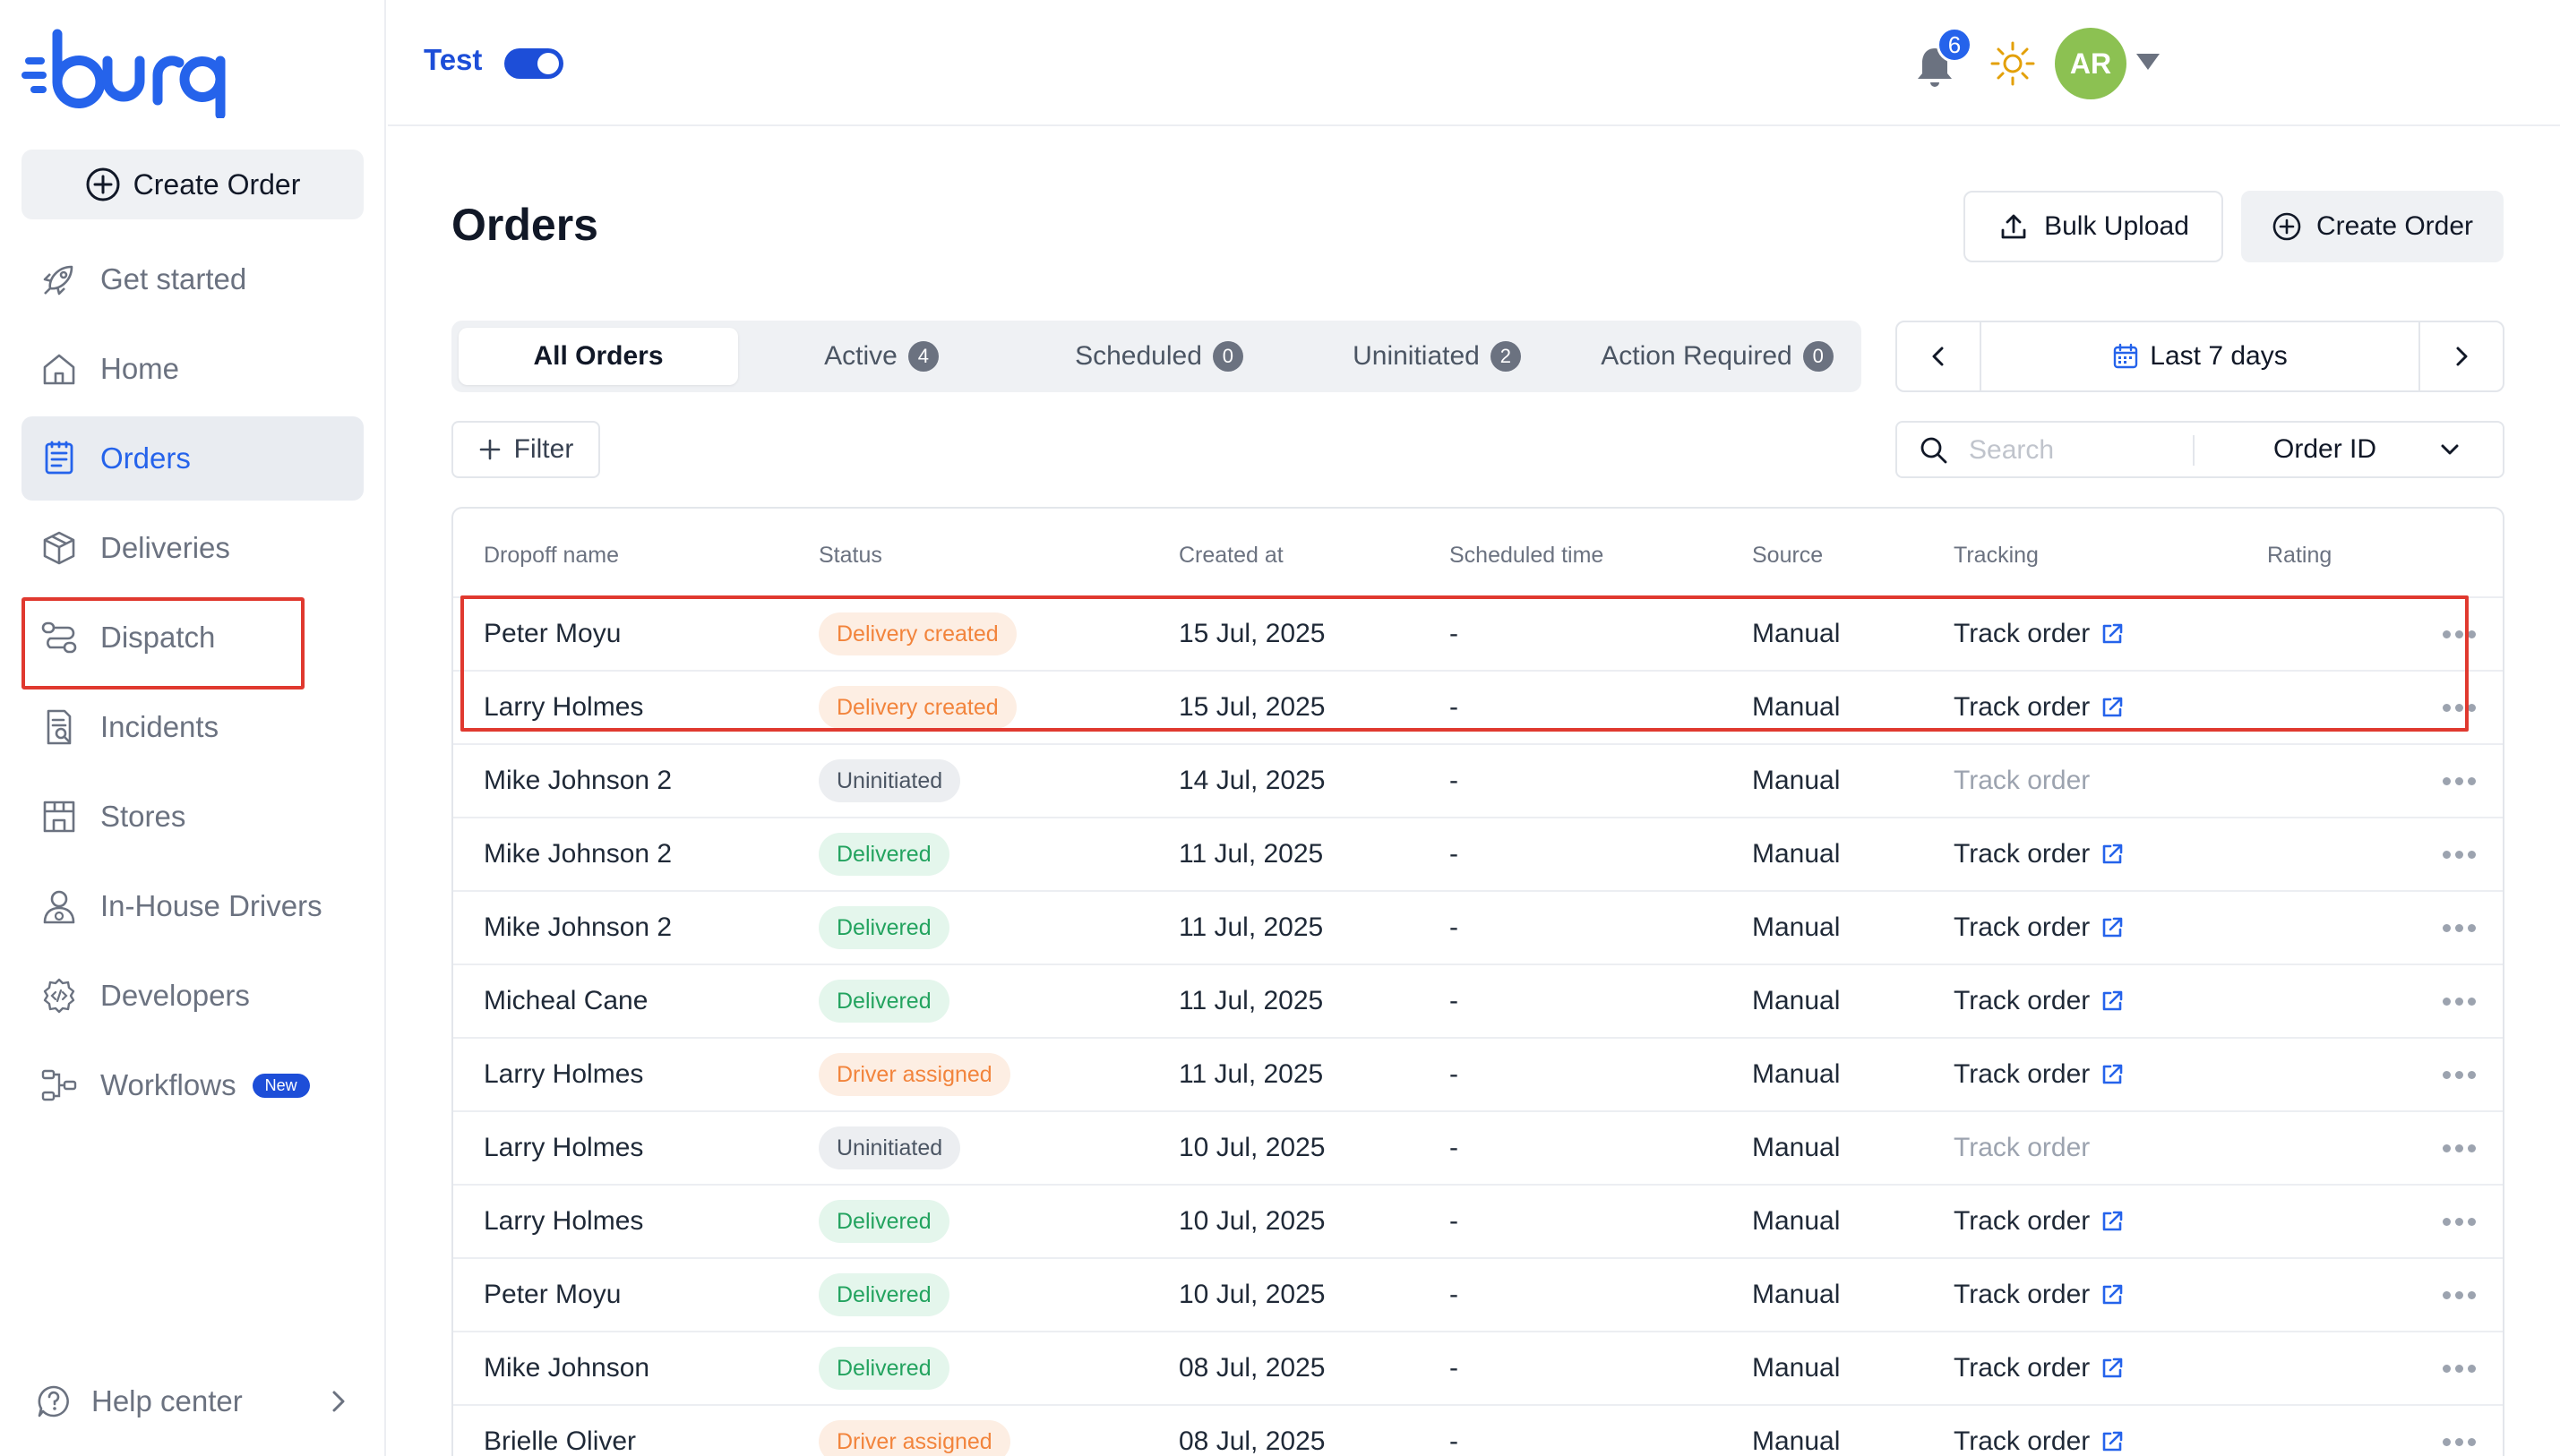  Describe the element at coordinates (2090, 63) in the screenshot. I see `user-avatar: AR` at that location.